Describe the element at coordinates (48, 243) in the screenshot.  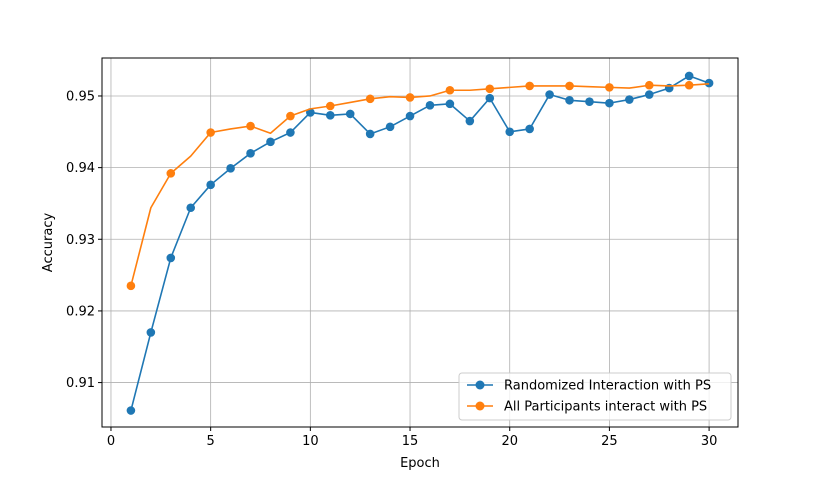
I see `y-axis-label: Accuracy` at that location.